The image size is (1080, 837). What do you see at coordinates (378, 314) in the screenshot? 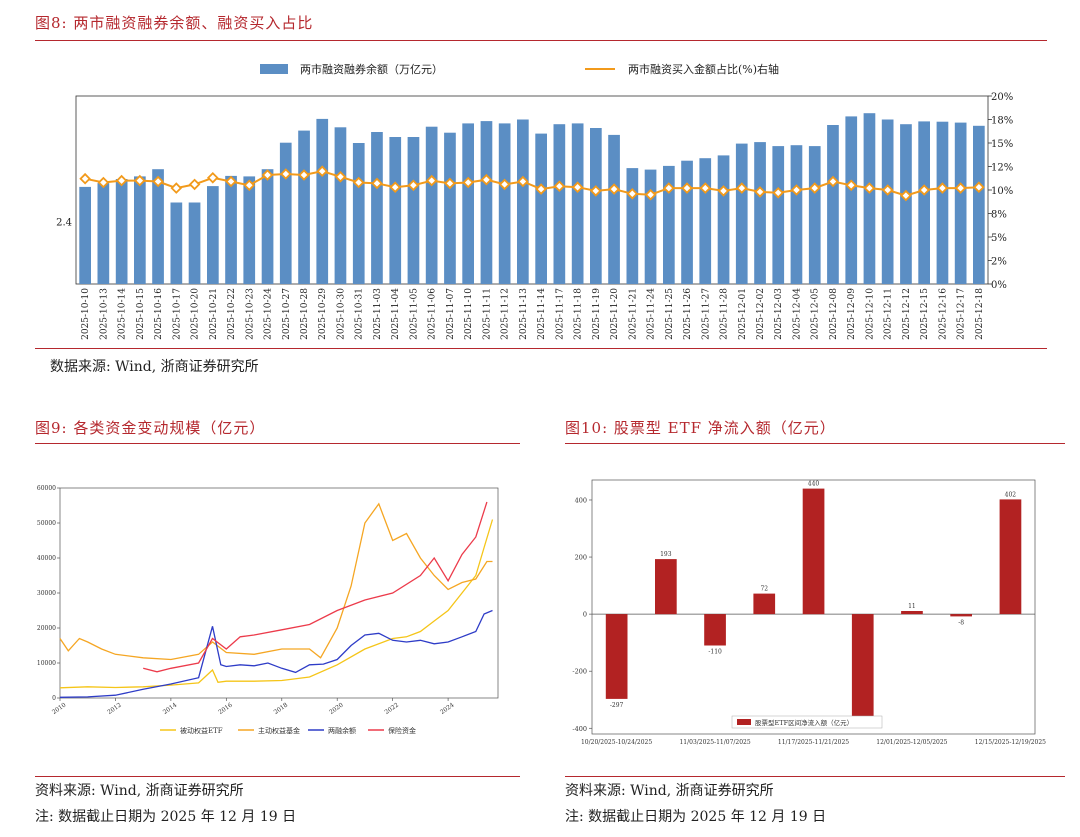
I see `fig8-x-tick-label: 2025-11-03` at bounding box center [378, 314].